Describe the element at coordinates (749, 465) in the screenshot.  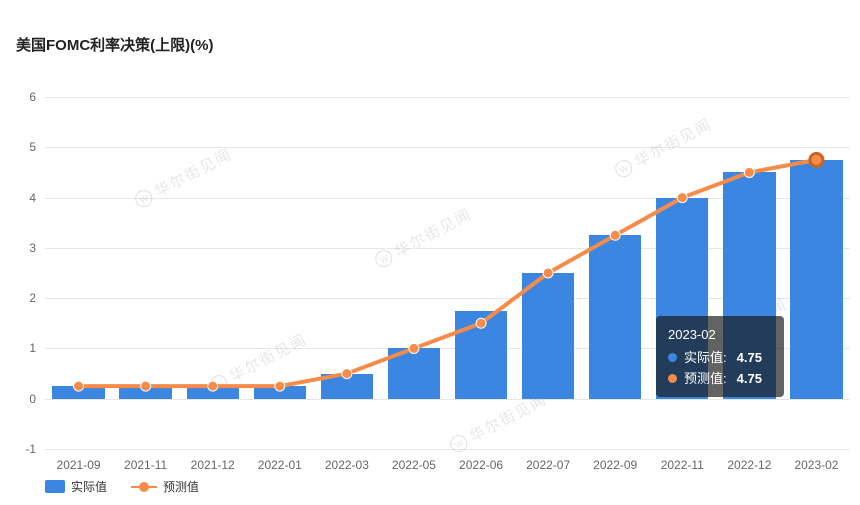
I see `x-axis-tick: 2022-12` at that location.